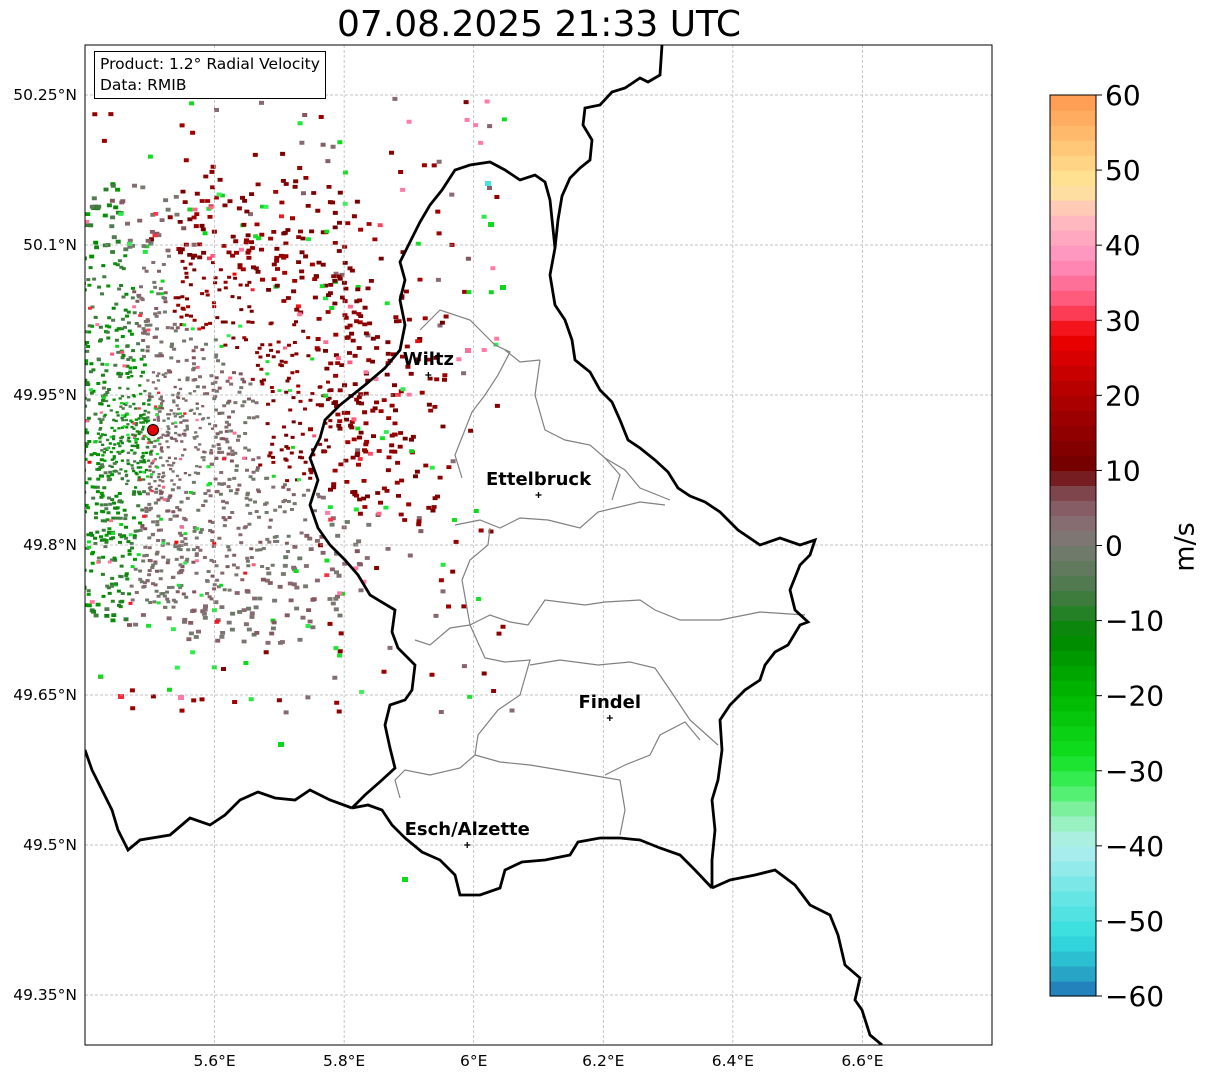 This screenshot has height=1081, width=1207. Describe the element at coordinates (45, 395) in the screenshot. I see `lat-tick-label: 49.95°N` at that location.